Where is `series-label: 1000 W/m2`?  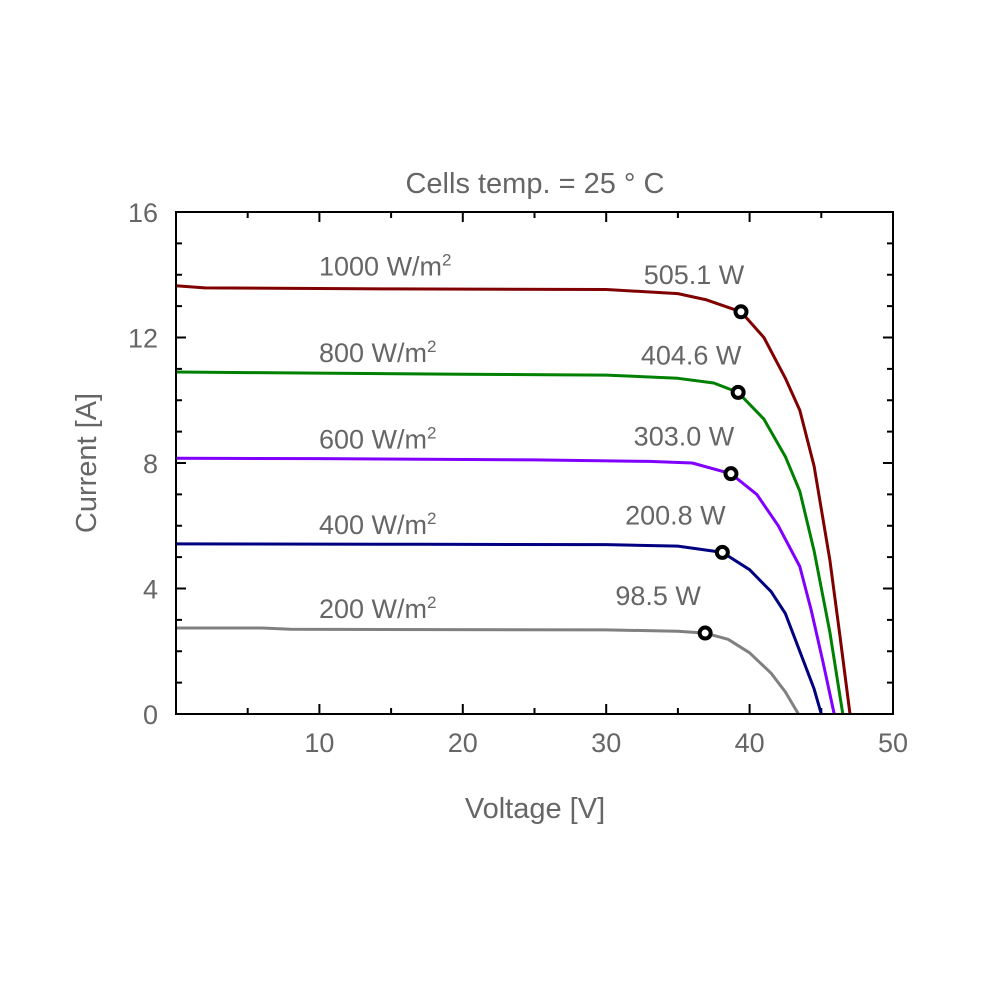 series-label: 1000 W/m2 is located at coordinates (385, 266).